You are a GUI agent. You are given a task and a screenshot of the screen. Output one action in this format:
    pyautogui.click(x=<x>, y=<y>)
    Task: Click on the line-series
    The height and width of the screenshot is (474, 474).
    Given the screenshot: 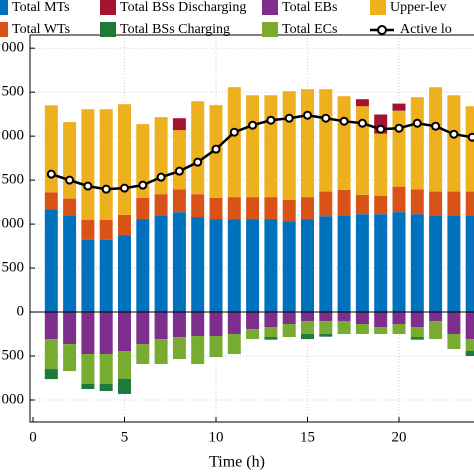 What is the action you would take?
    pyautogui.click(x=261, y=152)
    